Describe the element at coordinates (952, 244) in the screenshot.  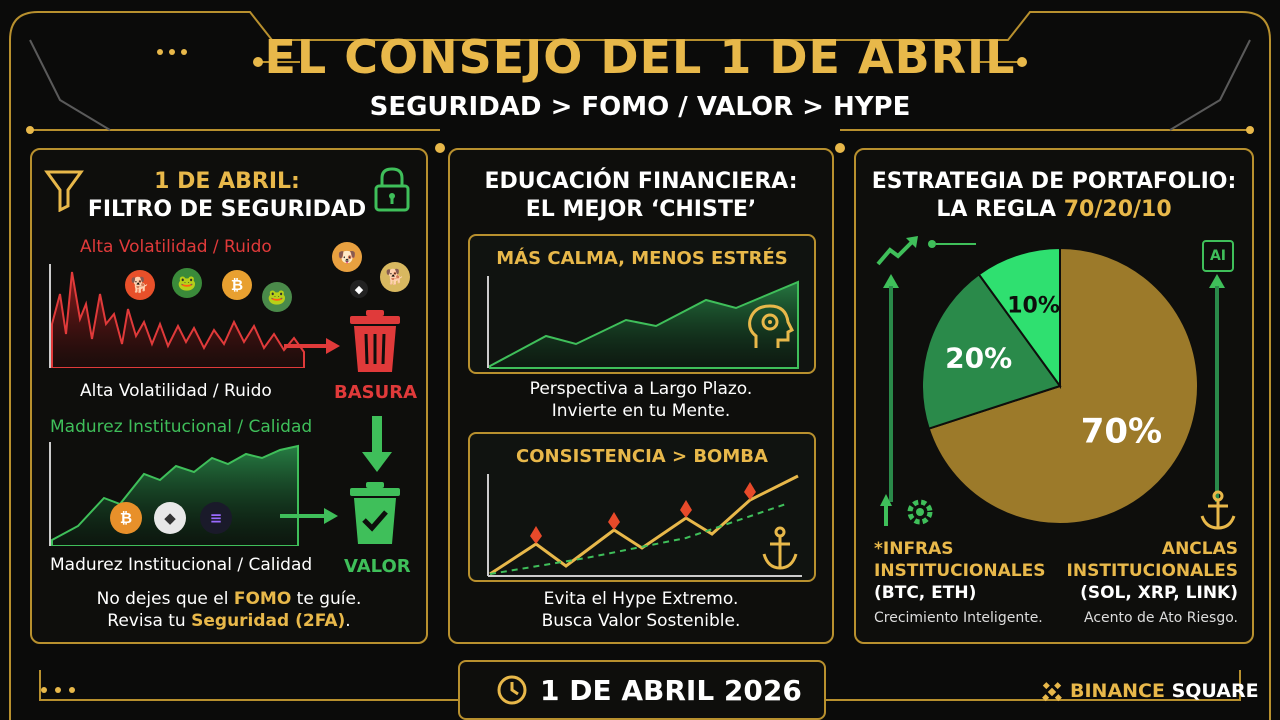
I see `connector-line` at that location.